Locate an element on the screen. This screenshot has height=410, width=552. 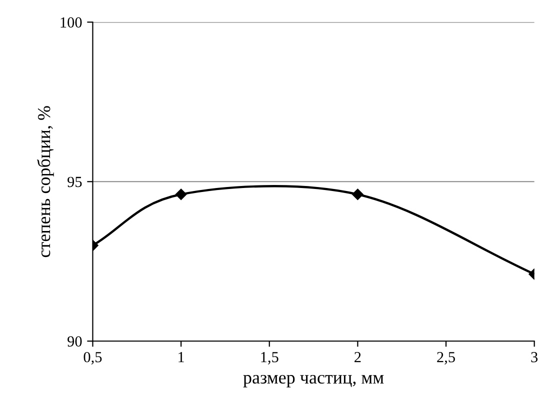
x-tick-label: 3 is located at coordinates (534, 357).